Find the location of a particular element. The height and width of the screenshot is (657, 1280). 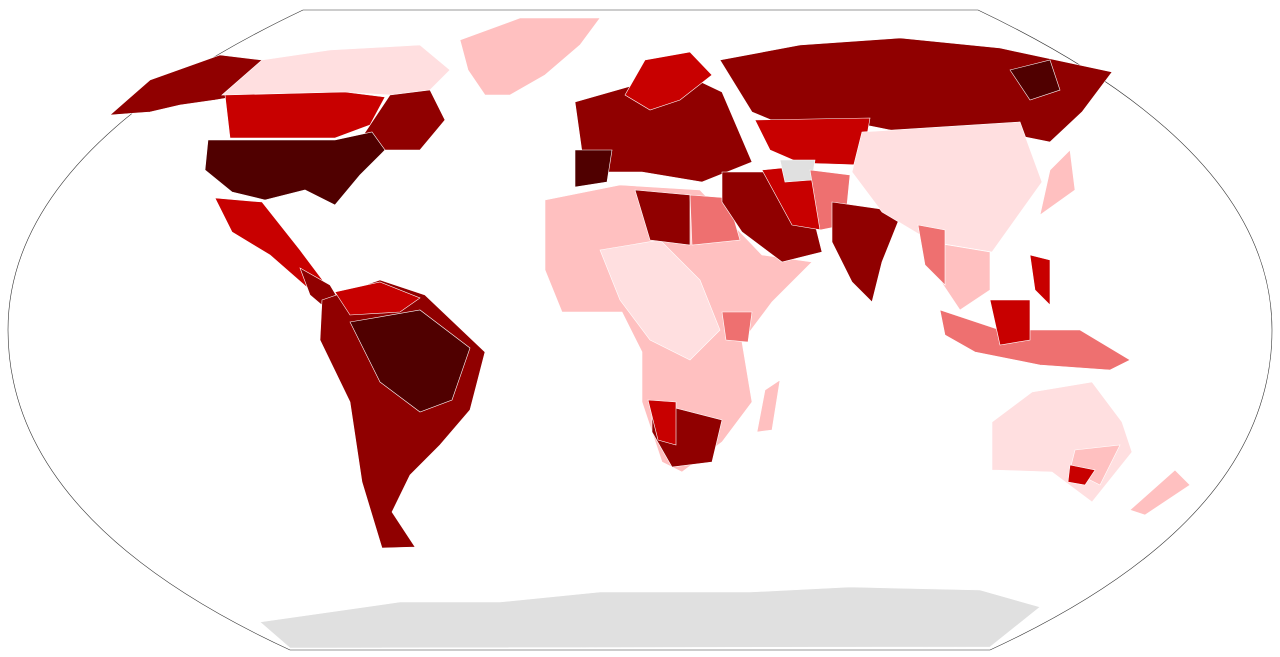

region-philippines is located at coordinates (1040, 280).